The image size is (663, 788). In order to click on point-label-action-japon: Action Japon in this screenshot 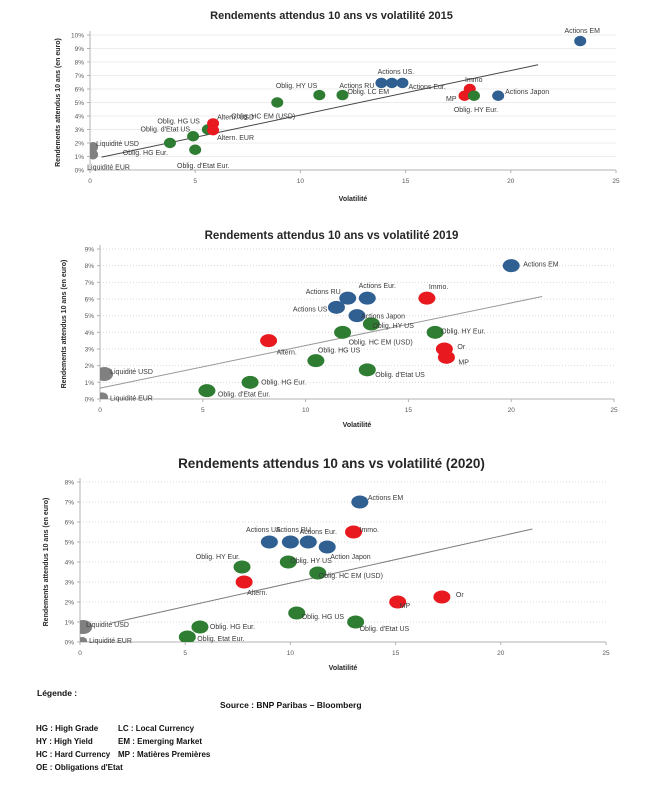, I will do `click(350, 557)`.